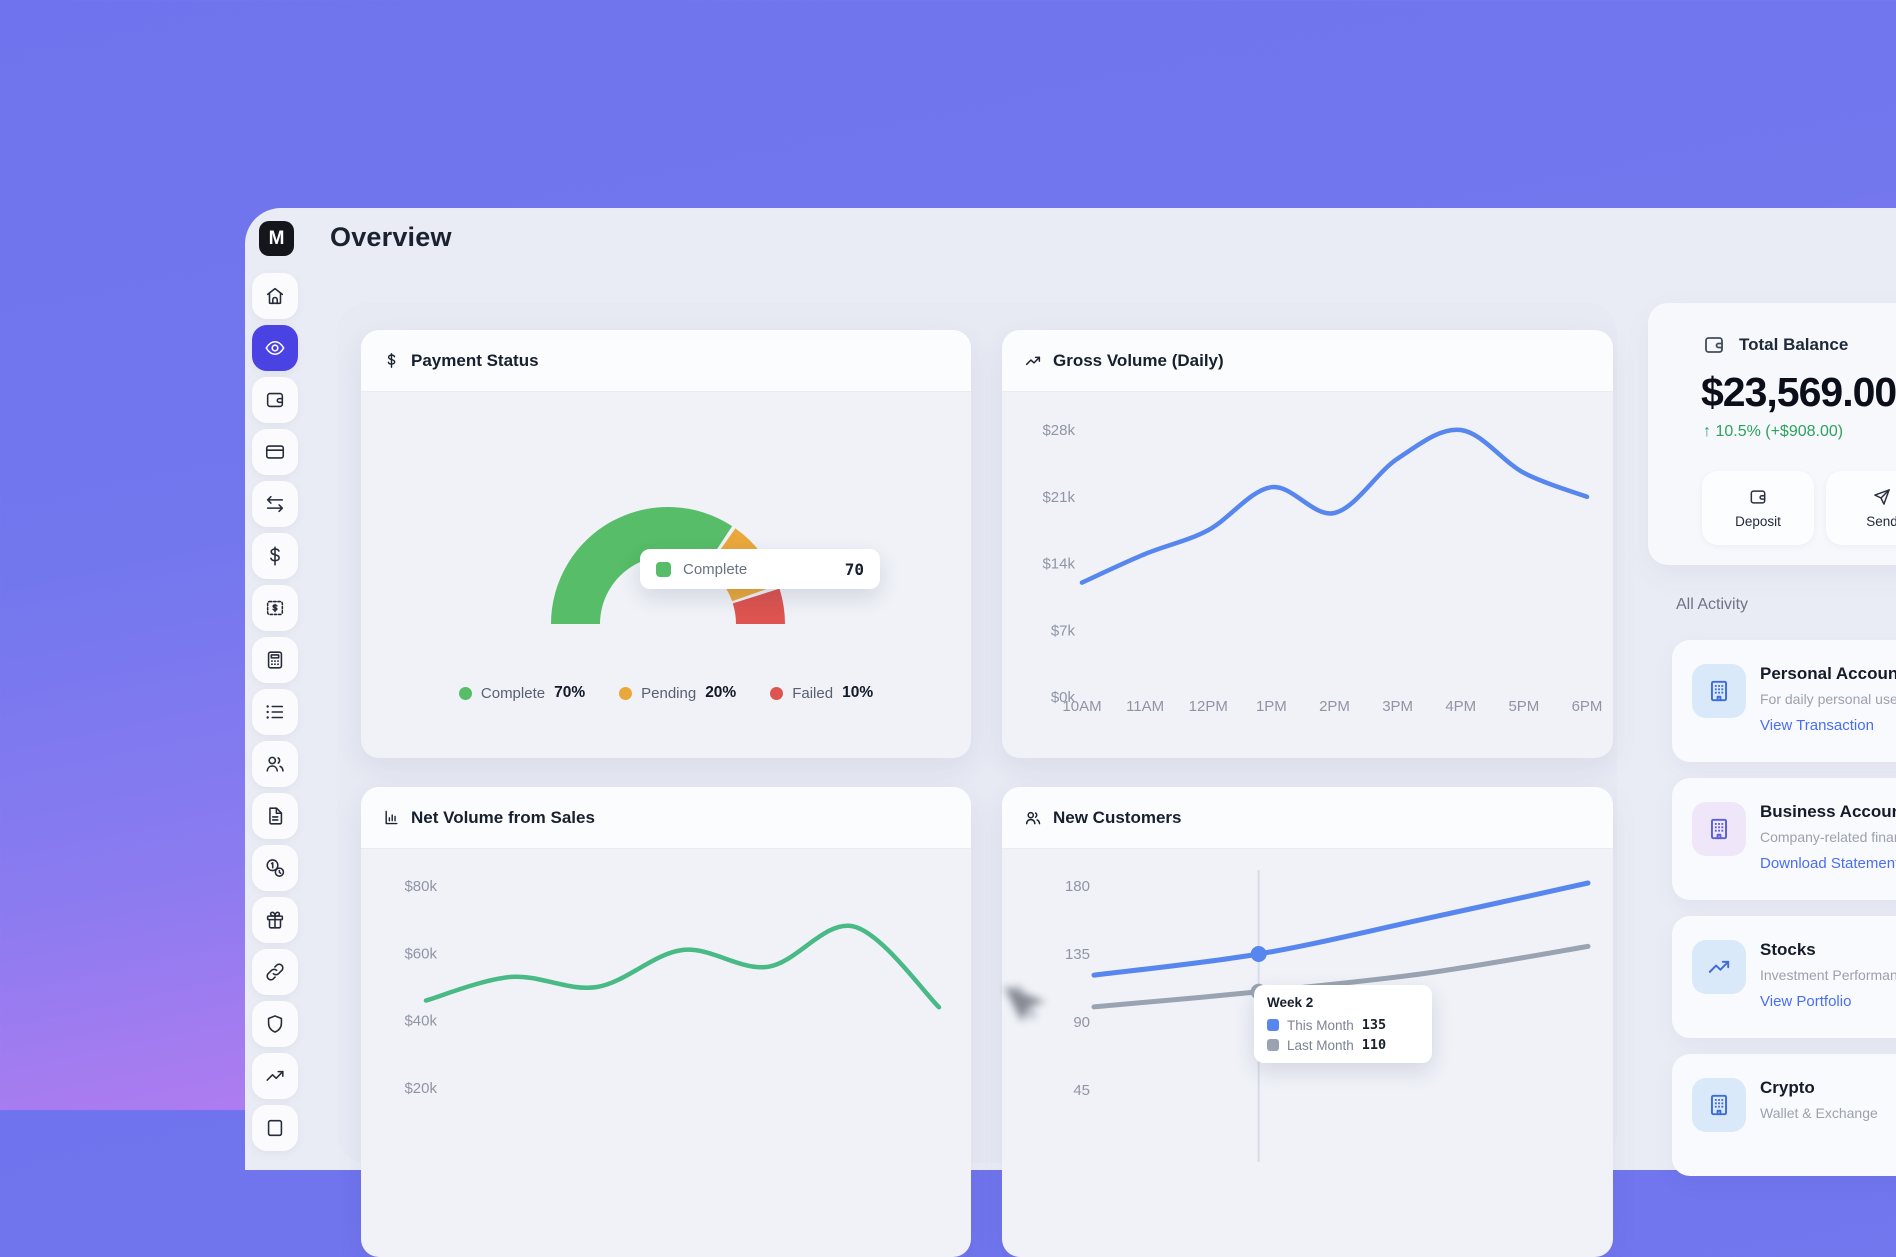  What do you see at coordinates (1794, 344) in the screenshot?
I see `balance-label: Total Balance` at bounding box center [1794, 344].